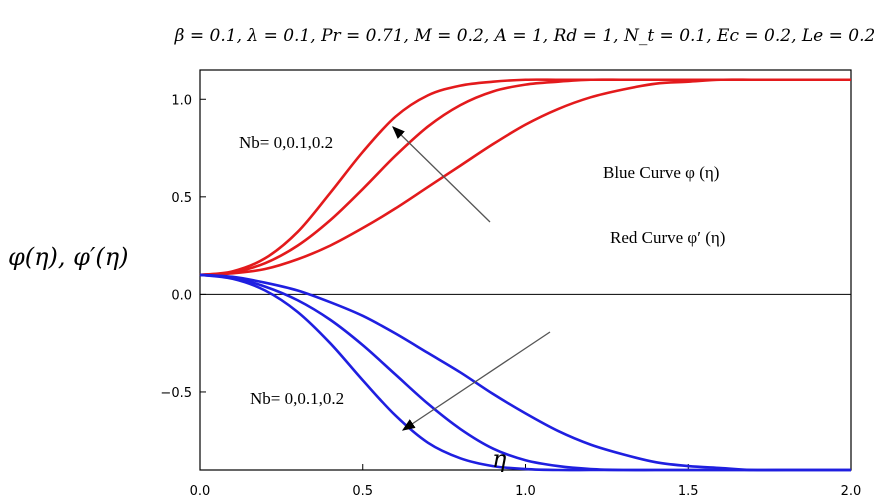 The height and width of the screenshot is (500, 874). Describe the element at coordinates (181, 295) in the screenshot. I see `y-tick-label-1: 0.0` at that location.